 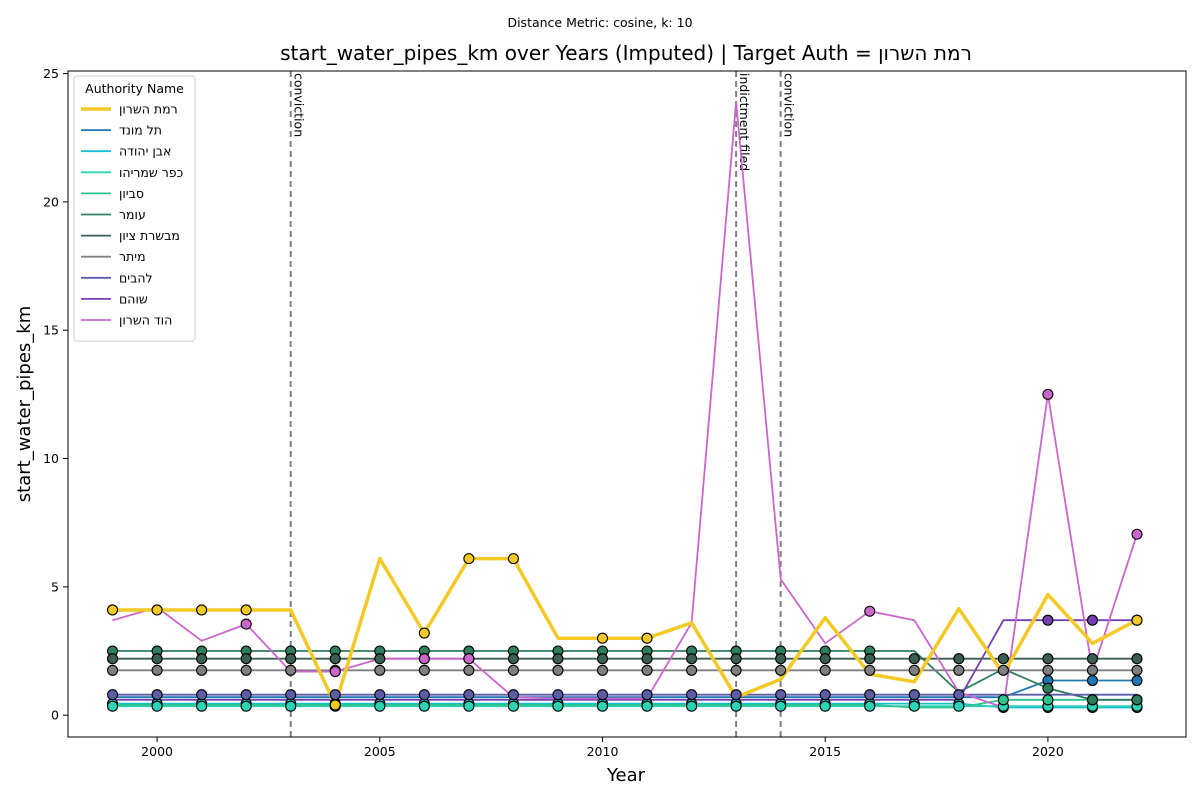 I want to click on x-axis-label: Year, so click(x=626, y=775).